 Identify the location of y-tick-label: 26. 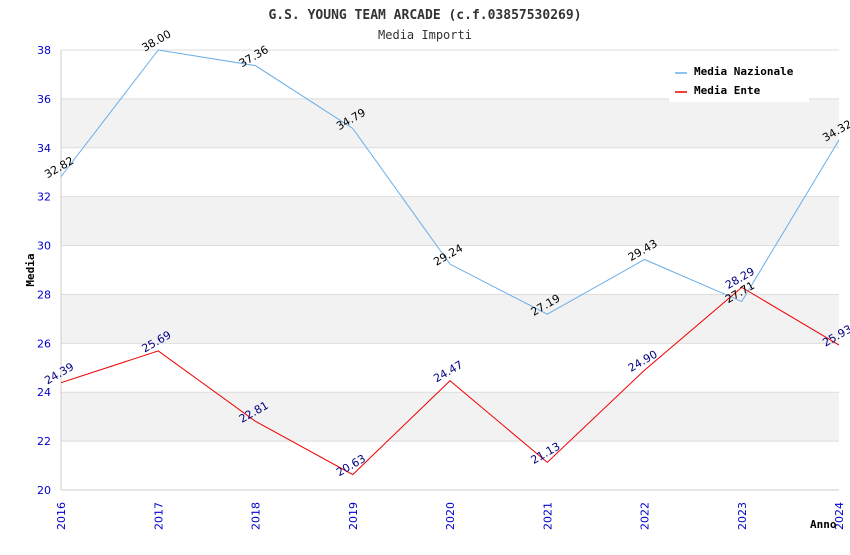
(44, 343).